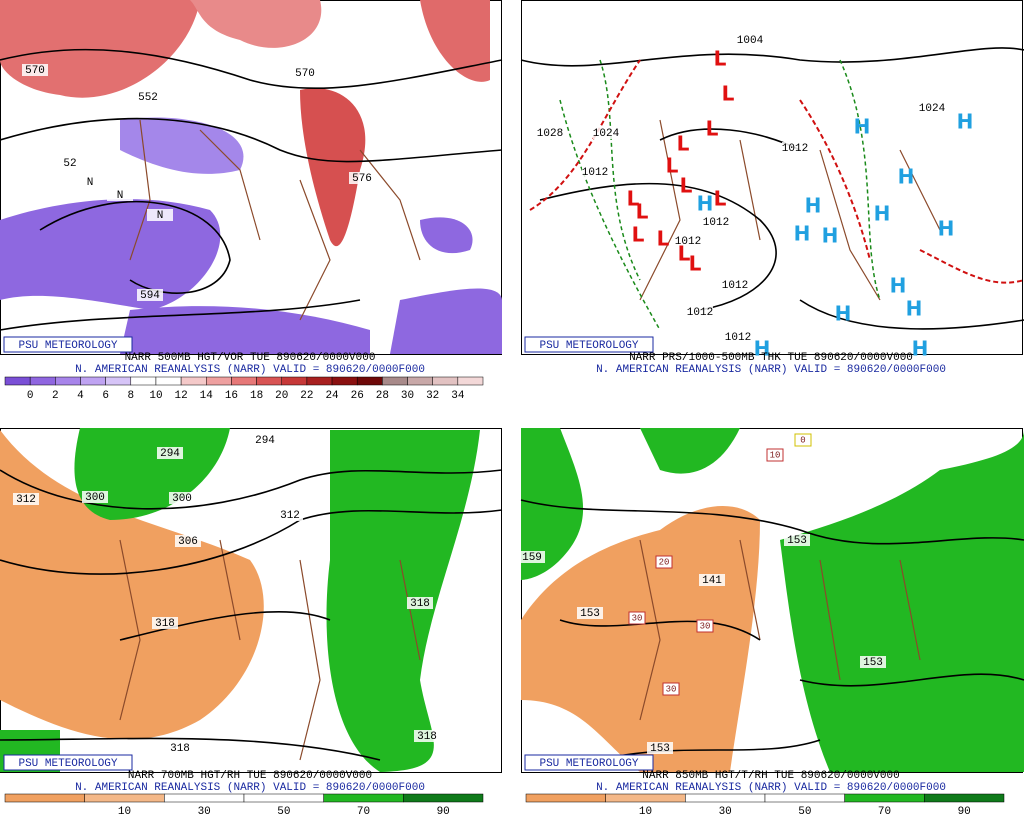 Image resolution: width=1024 pixels, height=824 pixels. What do you see at coordinates (130, 396) in the screenshot?
I see `colorbar-label: 8` at bounding box center [130, 396].